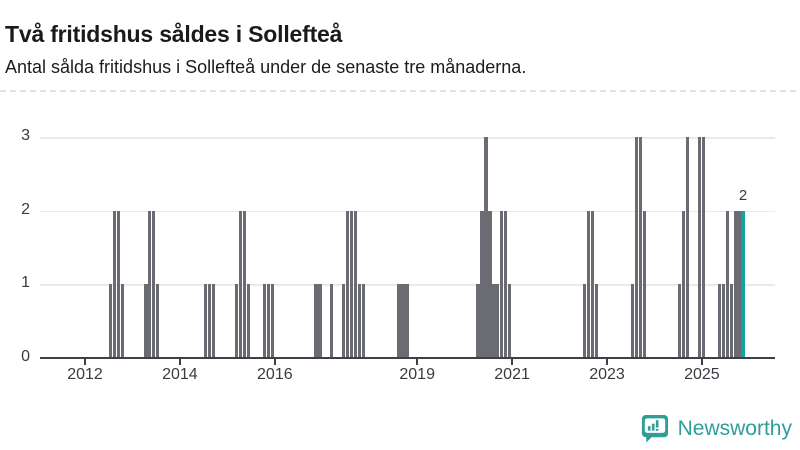 The height and width of the screenshot is (450, 800). Describe the element at coordinates (734, 428) in the screenshot. I see `newsworthy-logo-text: Newsworthy` at that location.